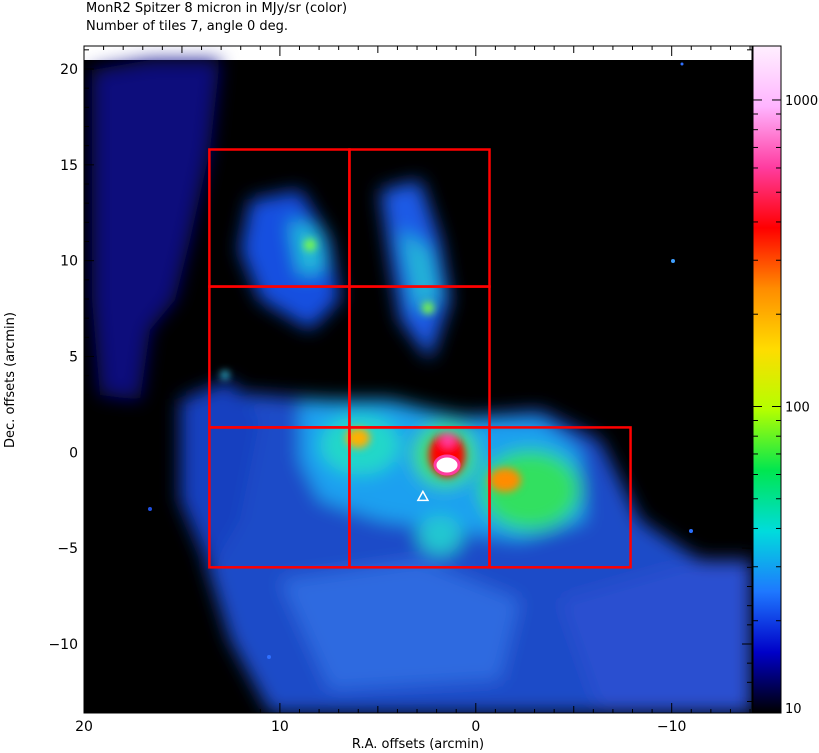  What do you see at coordinates (801, 101) in the screenshot?
I see `colorbar-tick-label: 1000` at bounding box center [801, 101].